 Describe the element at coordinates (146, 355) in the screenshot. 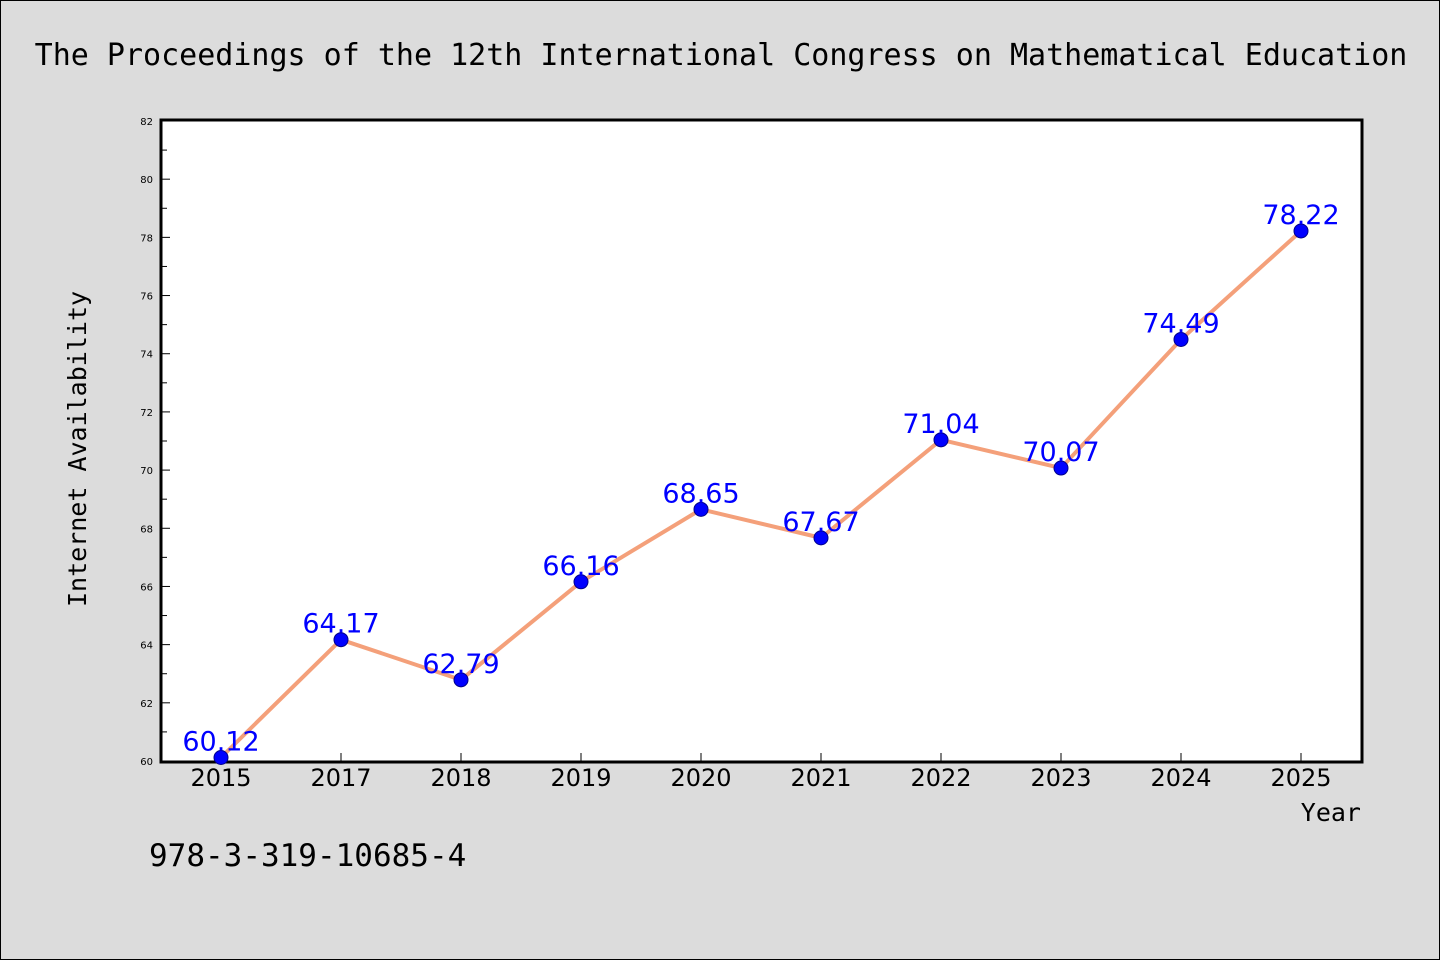

I see `y-tick-label: 74` at that location.